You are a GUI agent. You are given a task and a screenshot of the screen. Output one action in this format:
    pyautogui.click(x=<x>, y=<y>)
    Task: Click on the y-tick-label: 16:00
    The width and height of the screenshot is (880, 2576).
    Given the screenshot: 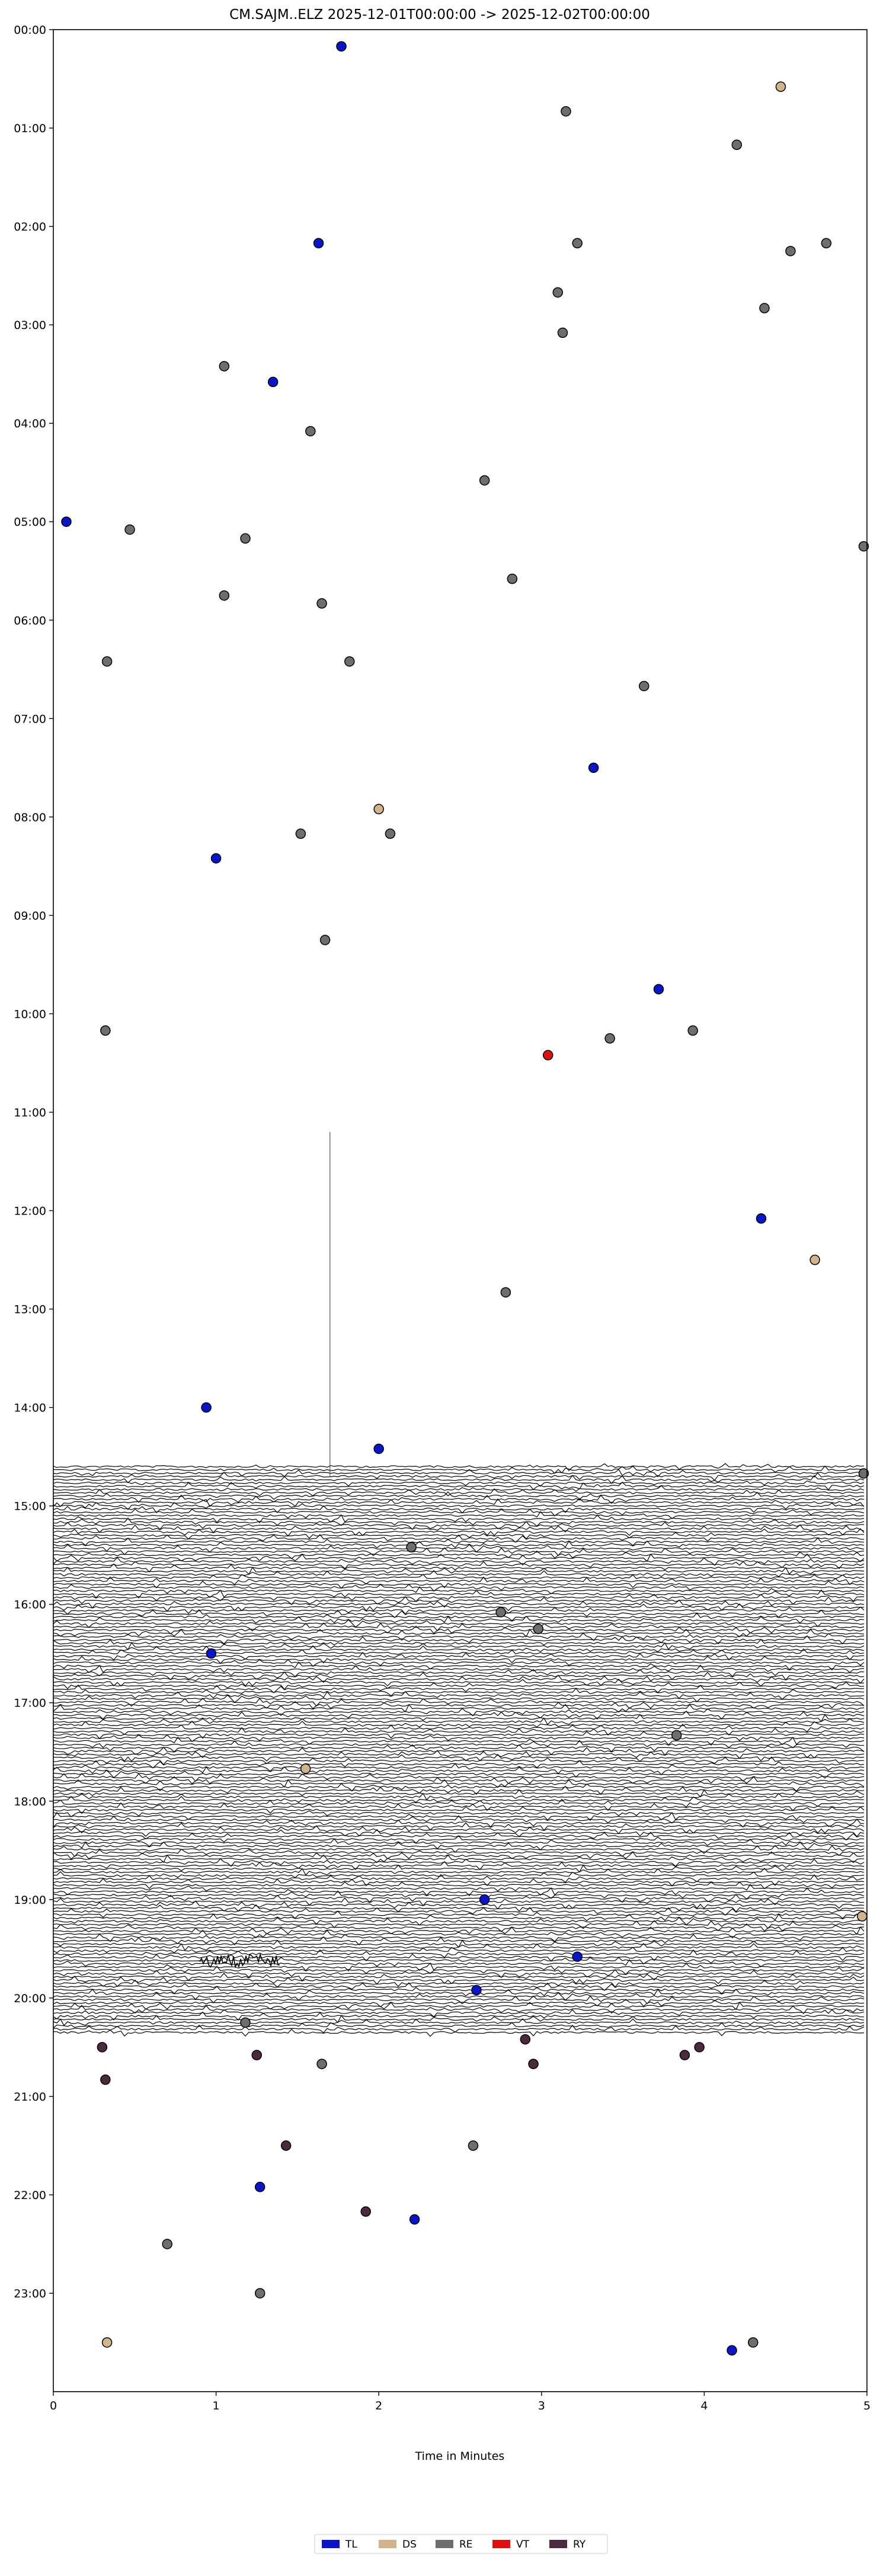 What is the action you would take?
    pyautogui.click(x=30, y=1605)
    